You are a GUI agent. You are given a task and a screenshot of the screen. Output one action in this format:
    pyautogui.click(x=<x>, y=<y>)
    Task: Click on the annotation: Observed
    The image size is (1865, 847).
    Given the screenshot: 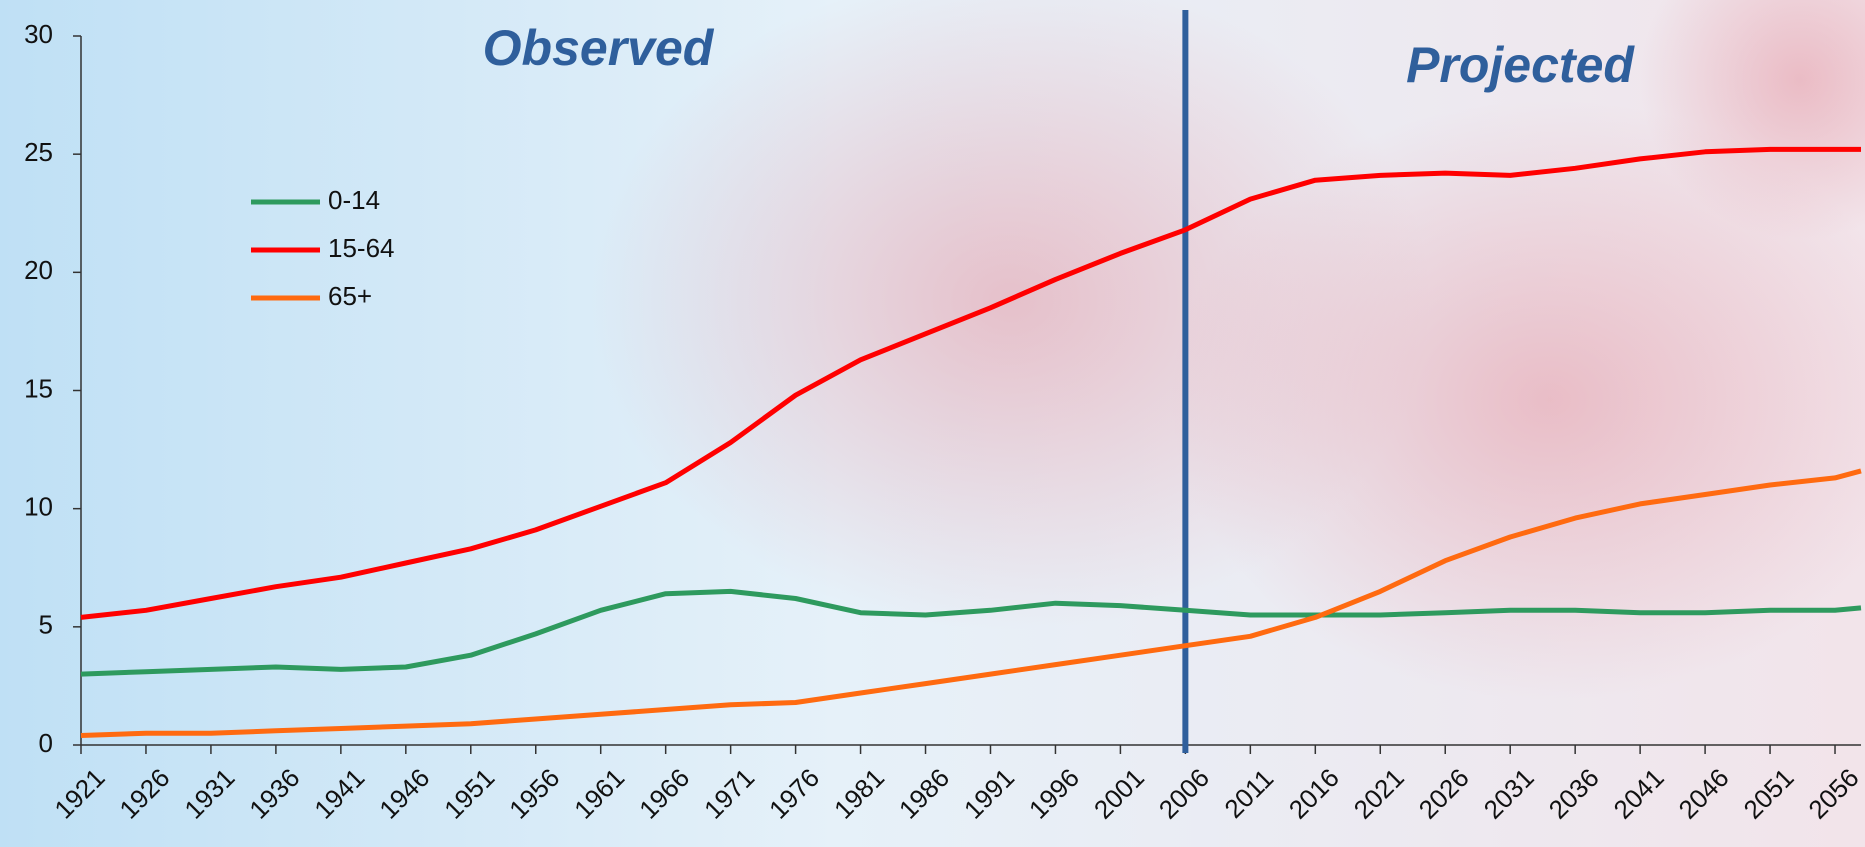 What is the action you would take?
    pyautogui.click(x=599, y=48)
    